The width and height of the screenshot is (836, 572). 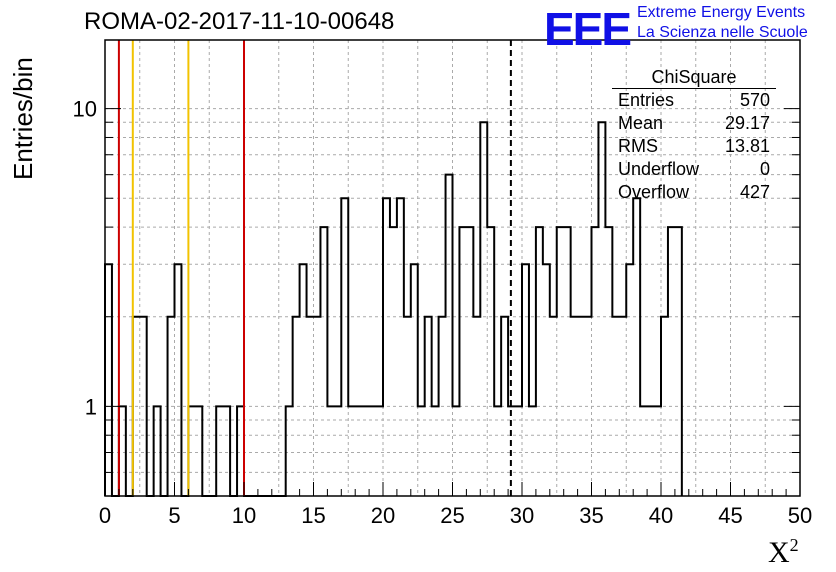 What do you see at coordinates (244, 515) in the screenshot?
I see `x-tick-label: 10` at bounding box center [244, 515].